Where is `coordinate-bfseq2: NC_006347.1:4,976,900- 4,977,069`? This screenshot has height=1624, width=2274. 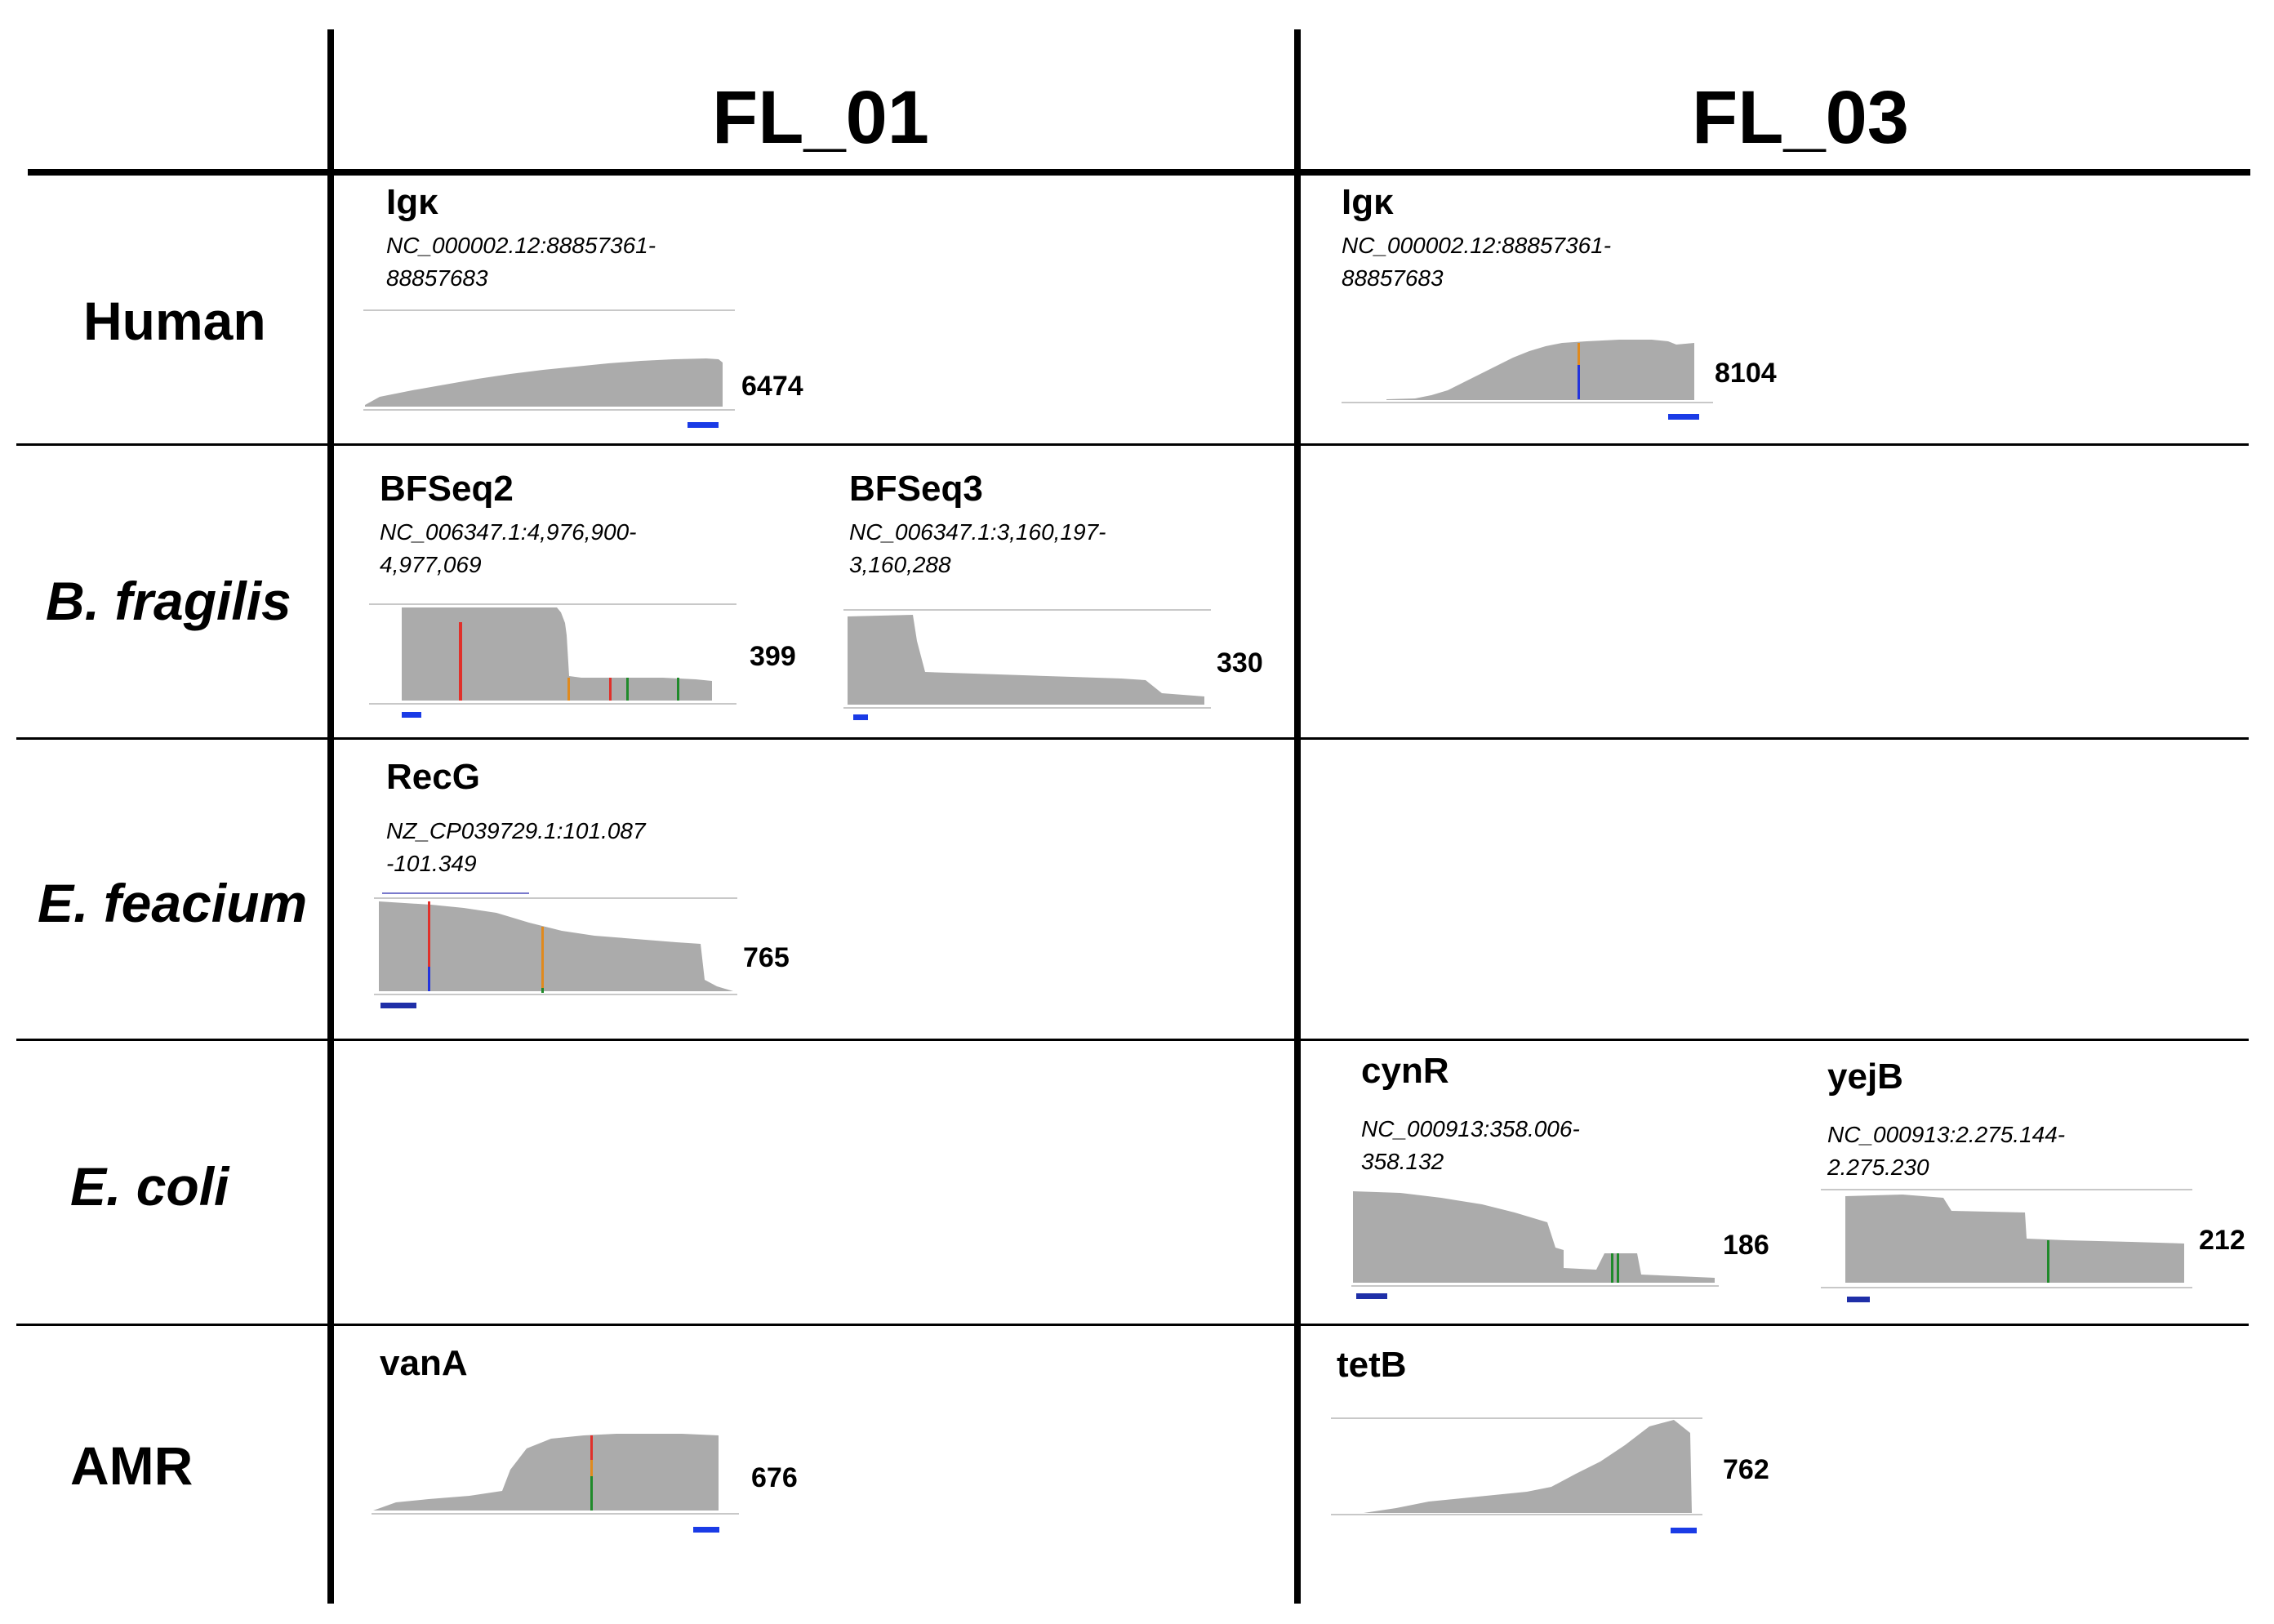
coordinate-bfseq2: NC_006347.1:4,976,900- 4,977,069 is located at coordinates (508, 548).